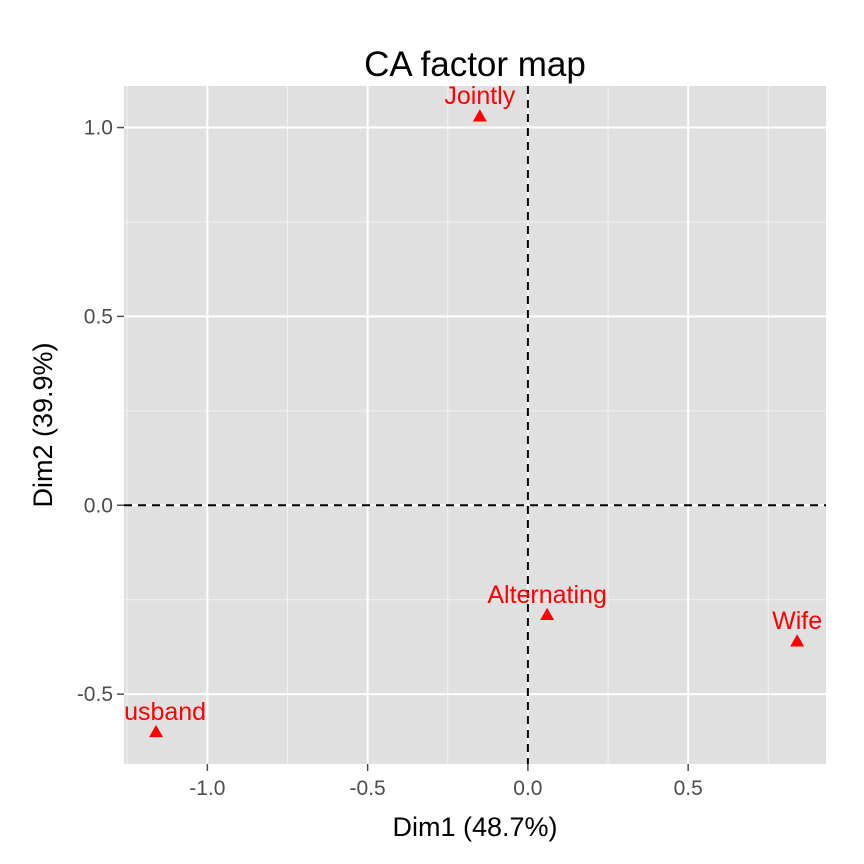 The image size is (864, 864). What do you see at coordinates (98, 505) in the screenshot?
I see `y-tick-label: 0.0` at bounding box center [98, 505].